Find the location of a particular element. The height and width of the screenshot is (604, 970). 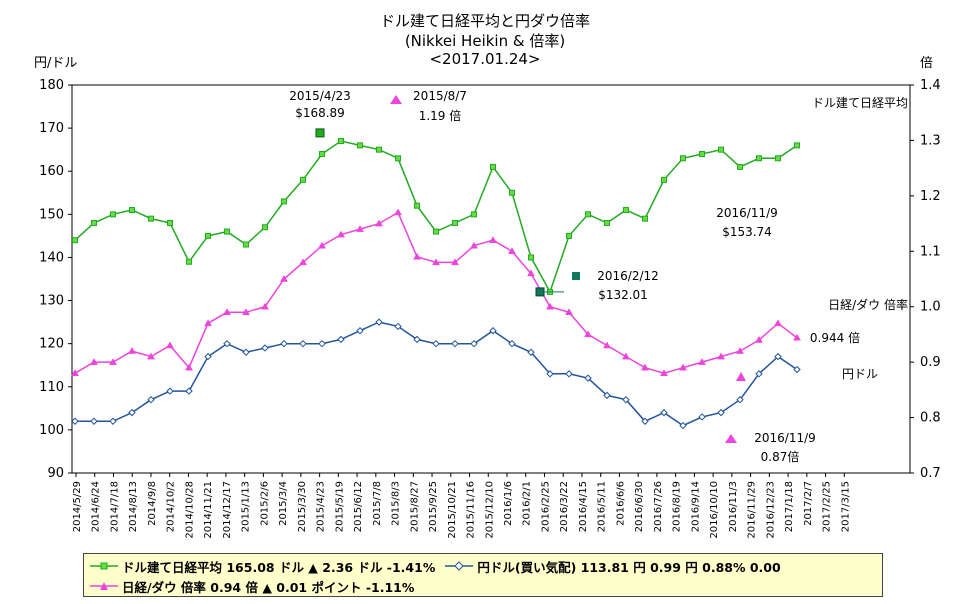

low-marker is located at coordinates (540, 292).